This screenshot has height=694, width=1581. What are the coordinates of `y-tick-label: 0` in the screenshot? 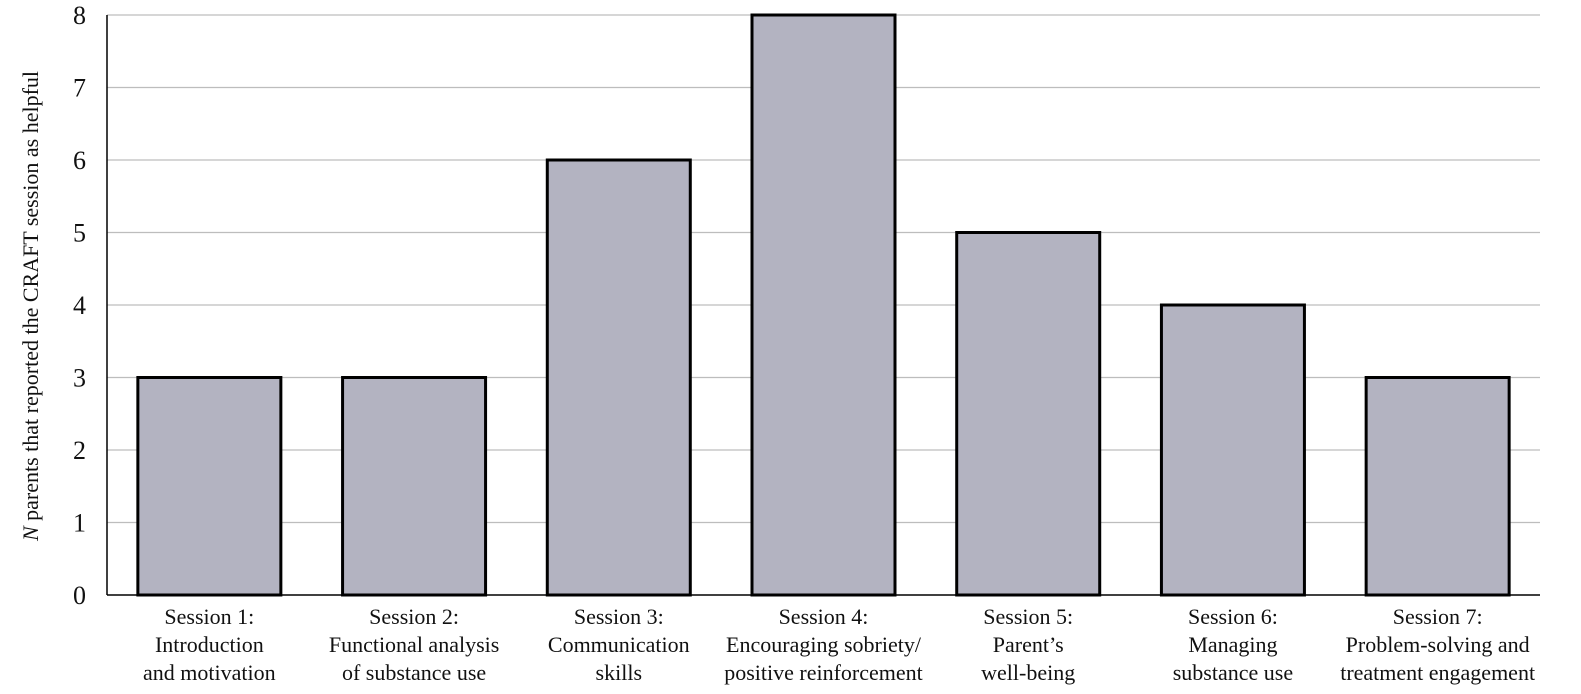 It's located at (79, 595).